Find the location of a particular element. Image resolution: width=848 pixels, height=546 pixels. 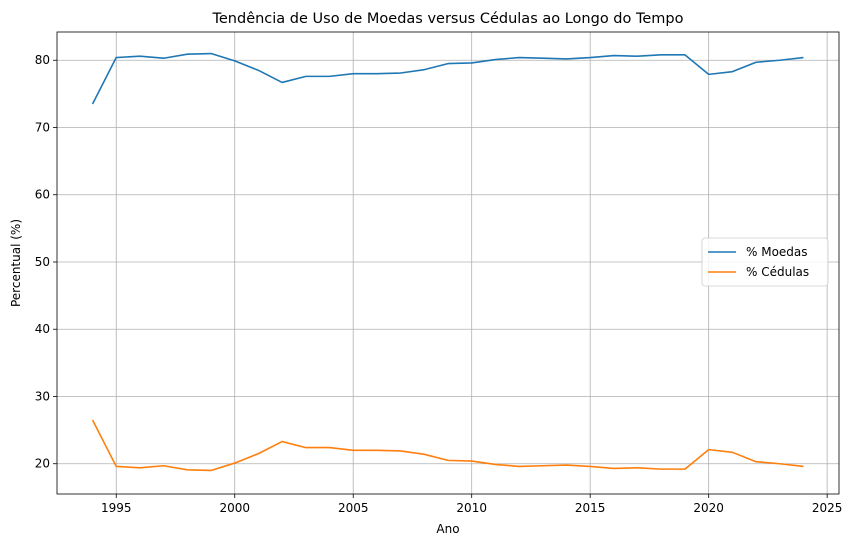

x-tick-label: 1995 is located at coordinates (116, 508).